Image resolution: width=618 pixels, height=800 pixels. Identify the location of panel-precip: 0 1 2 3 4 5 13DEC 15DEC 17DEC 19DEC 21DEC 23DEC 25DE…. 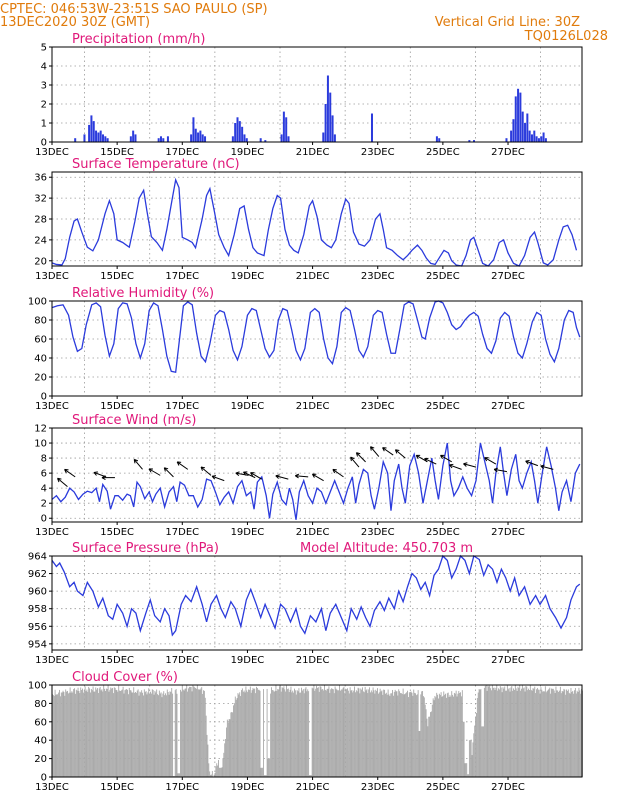
(309, 95).